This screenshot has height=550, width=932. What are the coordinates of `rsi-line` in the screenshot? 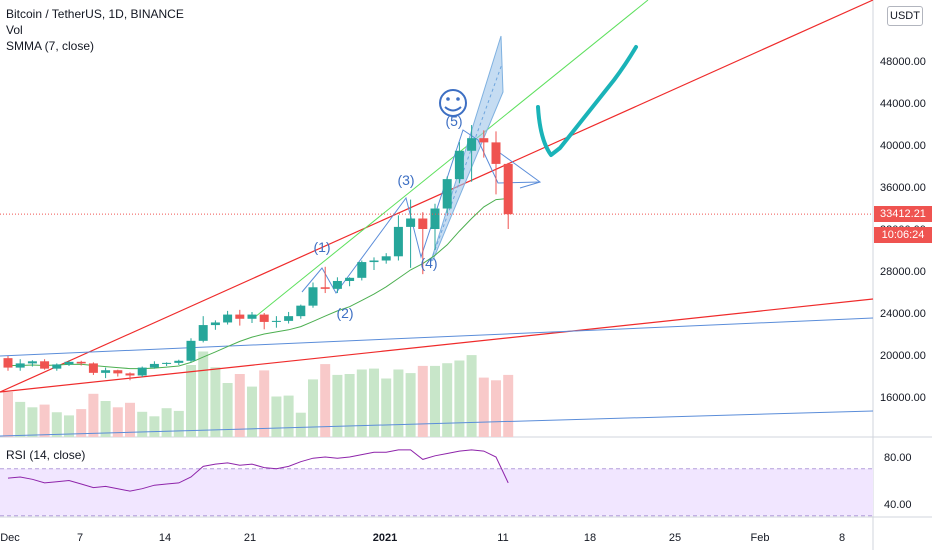 It's located at (258, 470).